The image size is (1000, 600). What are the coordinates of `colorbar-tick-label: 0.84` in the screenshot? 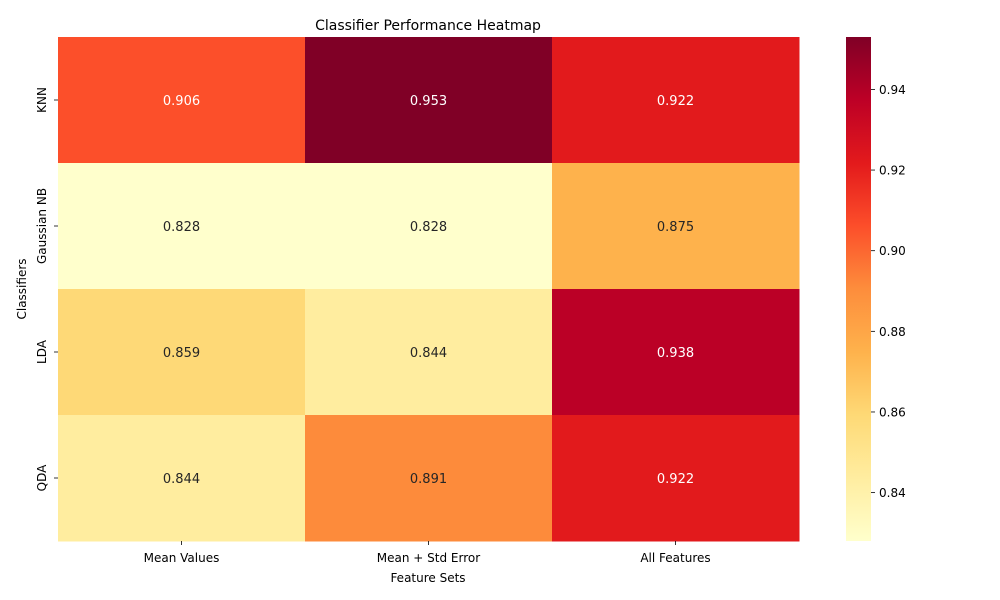 It's located at (892, 493).